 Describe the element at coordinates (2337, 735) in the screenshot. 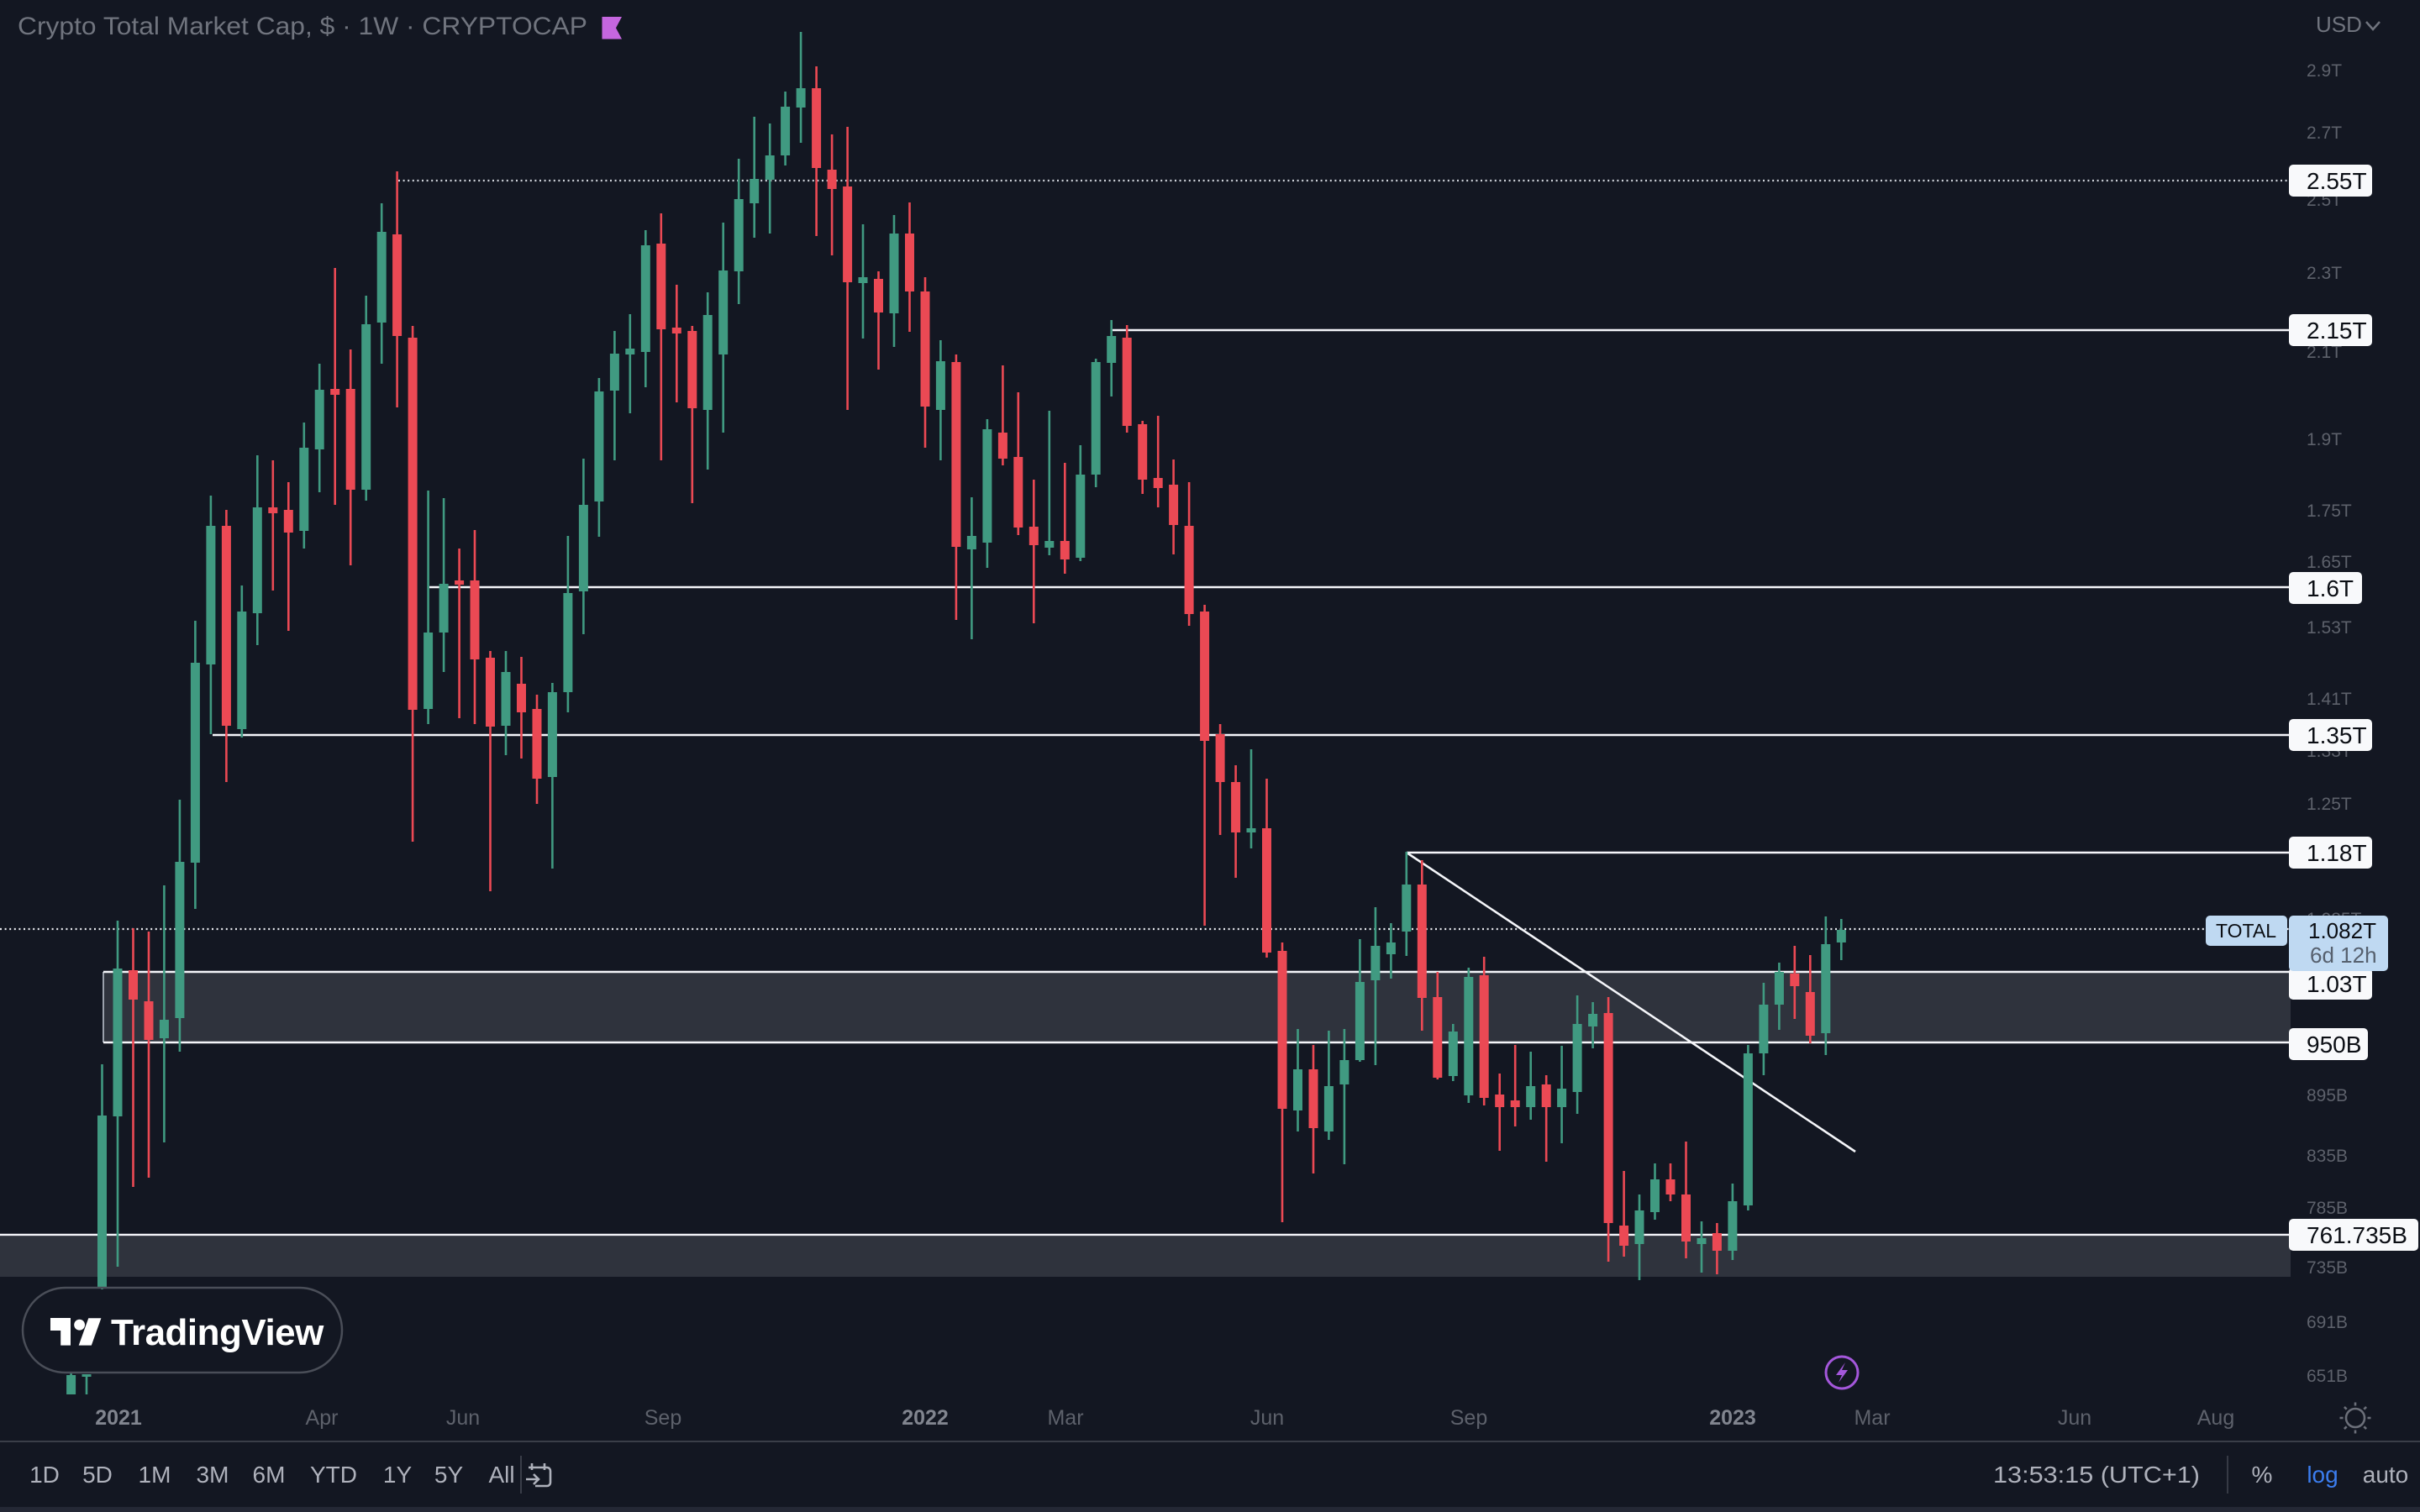

I see `svg-text: 1.35T` at that location.